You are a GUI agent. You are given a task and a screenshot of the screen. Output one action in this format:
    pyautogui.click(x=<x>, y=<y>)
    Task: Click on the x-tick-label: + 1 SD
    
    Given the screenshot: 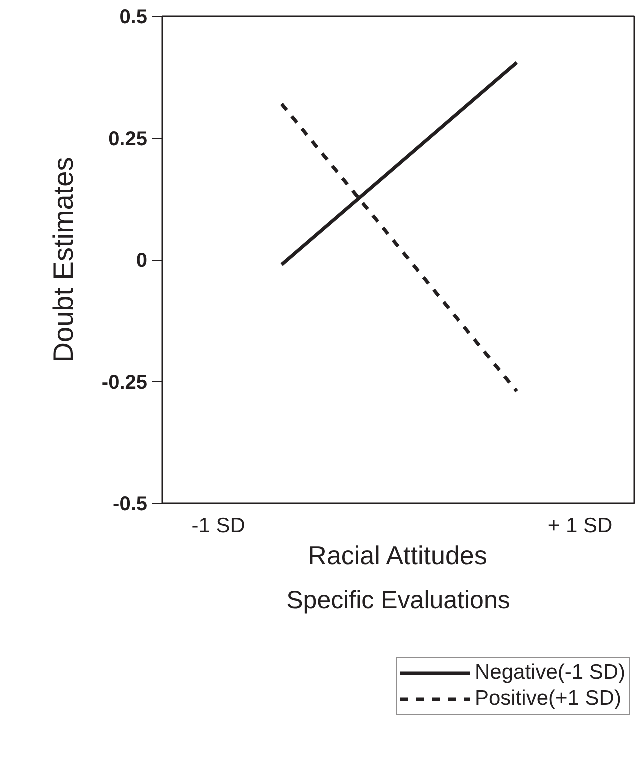 What is the action you would take?
    pyautogui.click(x=580, y=526)
    